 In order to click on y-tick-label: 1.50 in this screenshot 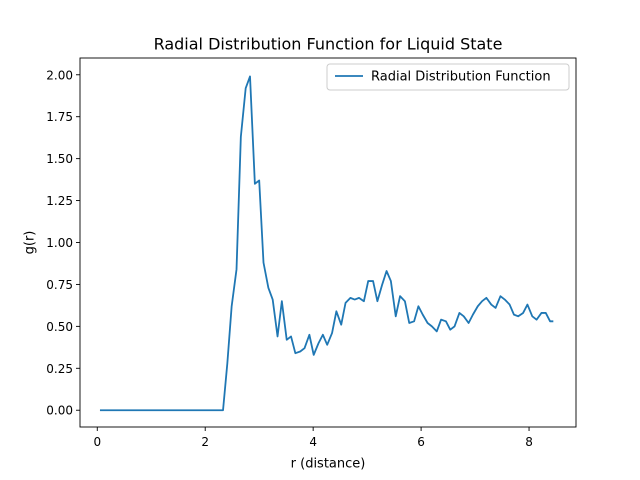, I will do `click(59, 159)`.